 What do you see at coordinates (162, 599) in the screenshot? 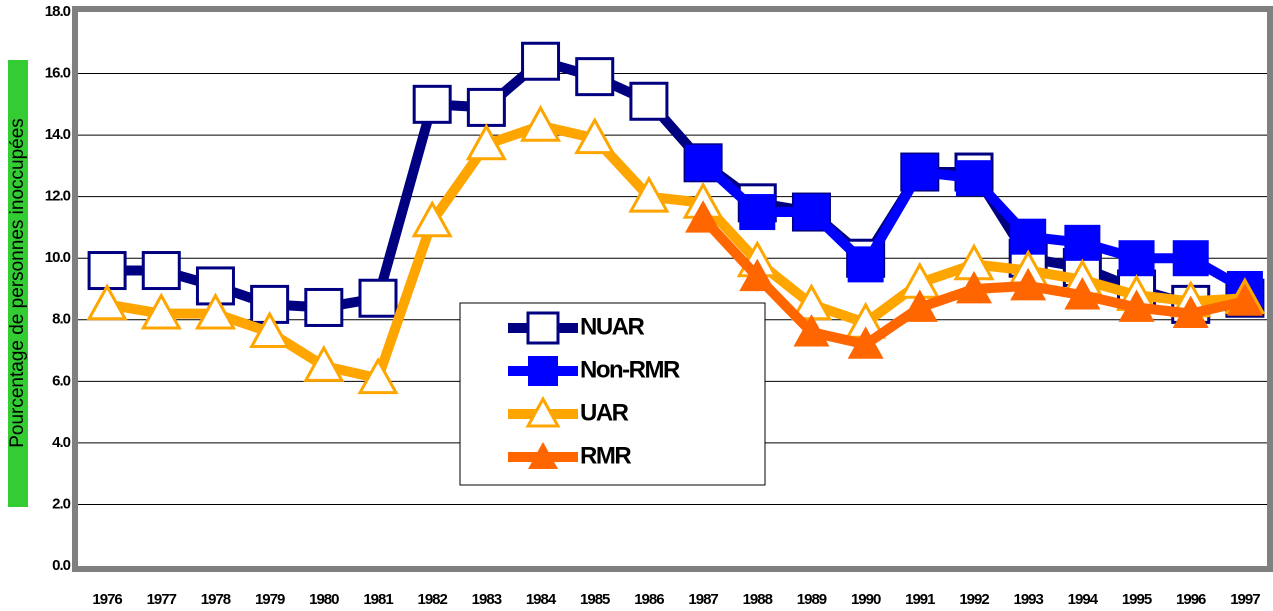
I see `x-tick-label: 1977` at bounding box center [162, 599].